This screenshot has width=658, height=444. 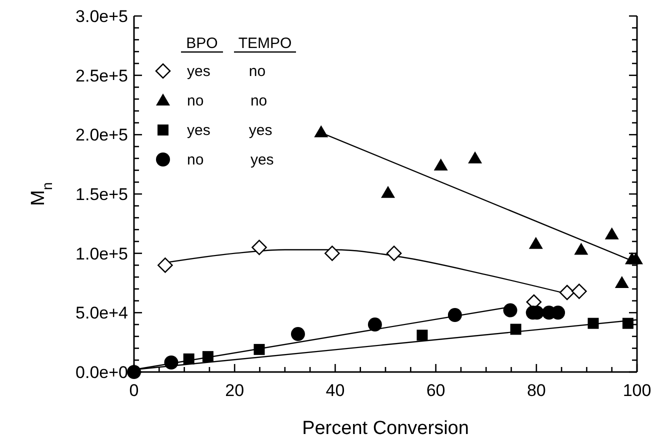 I want to click on y-tick-label: 0.0e+0, so click(x=102, y=372).